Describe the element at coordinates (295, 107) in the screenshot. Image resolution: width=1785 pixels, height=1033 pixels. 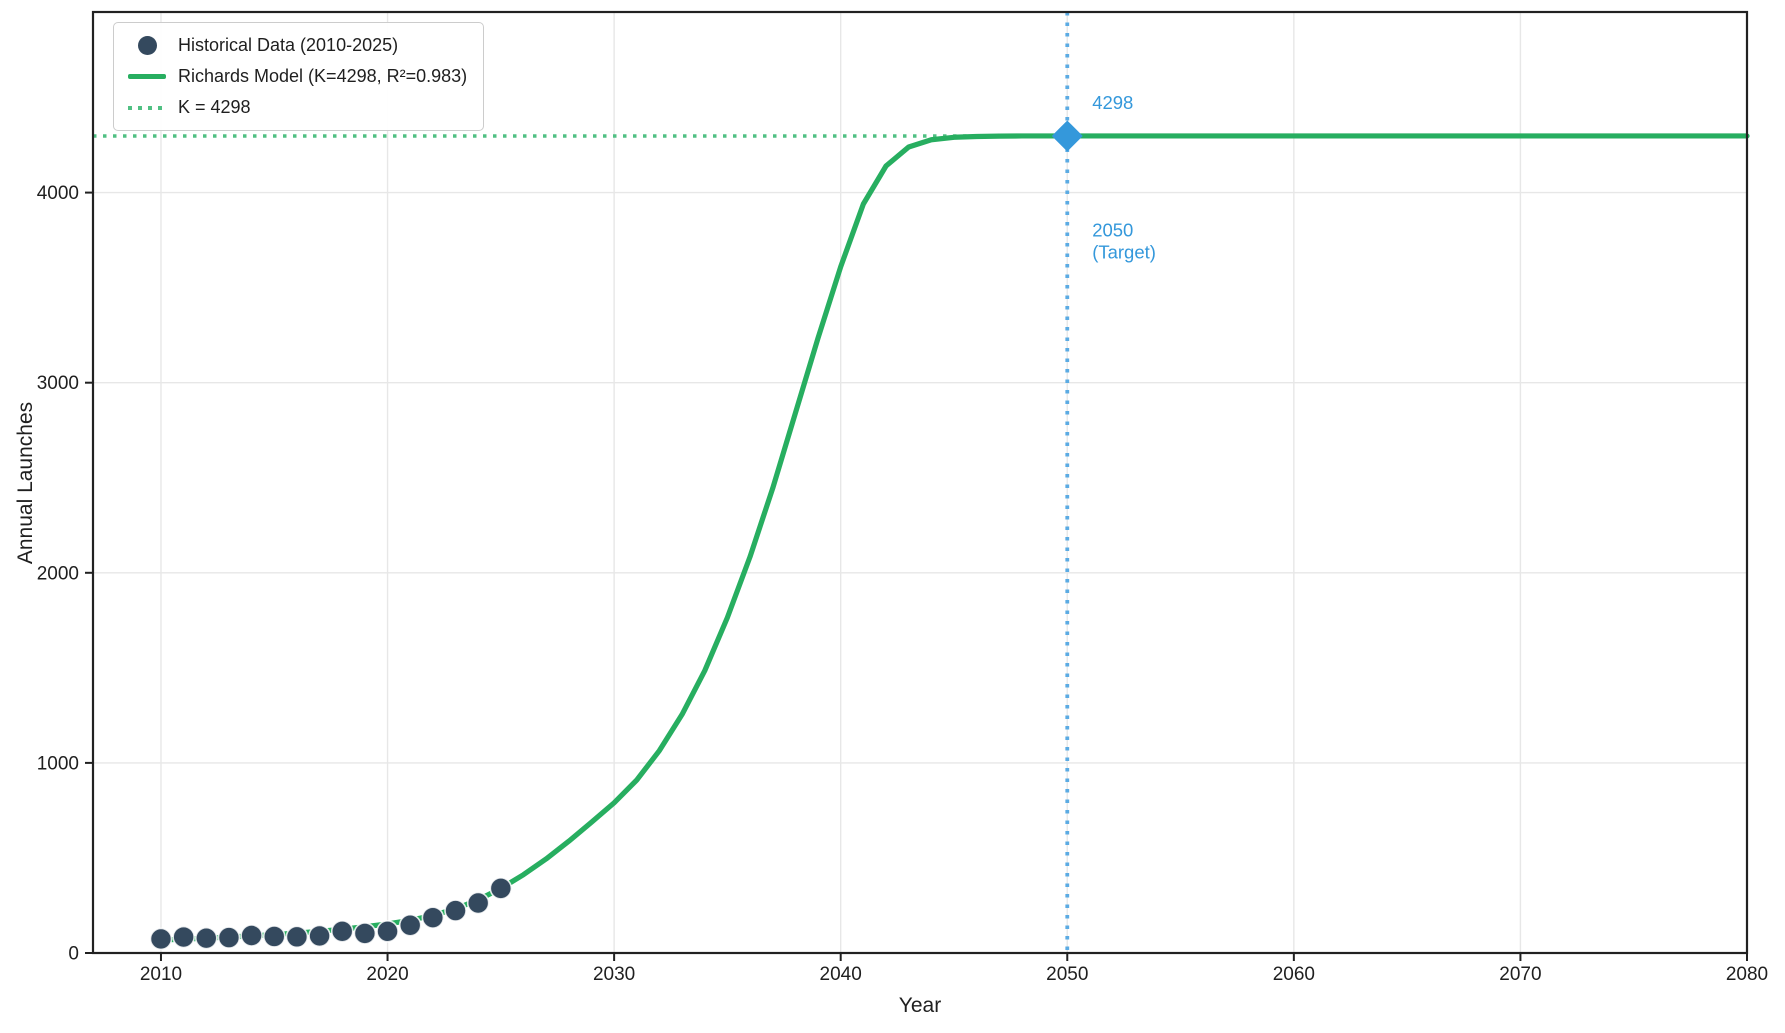
I see `legend-item: K = 4298` at that location.